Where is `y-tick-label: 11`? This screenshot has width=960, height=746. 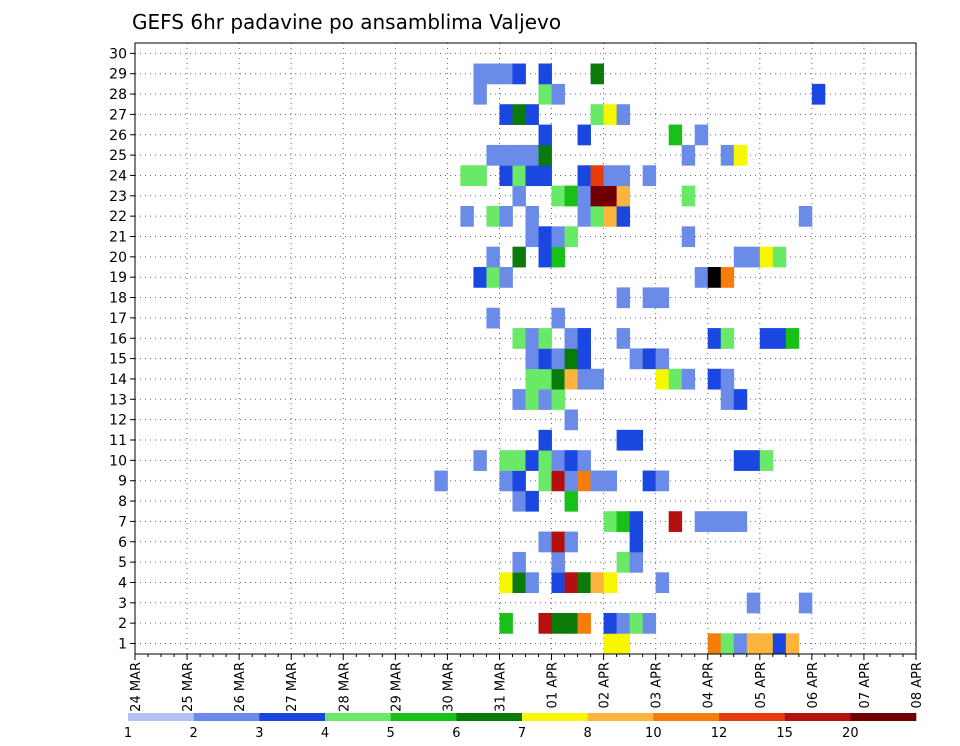
y-tick-label: 11 is located at coordinates (118, 441).